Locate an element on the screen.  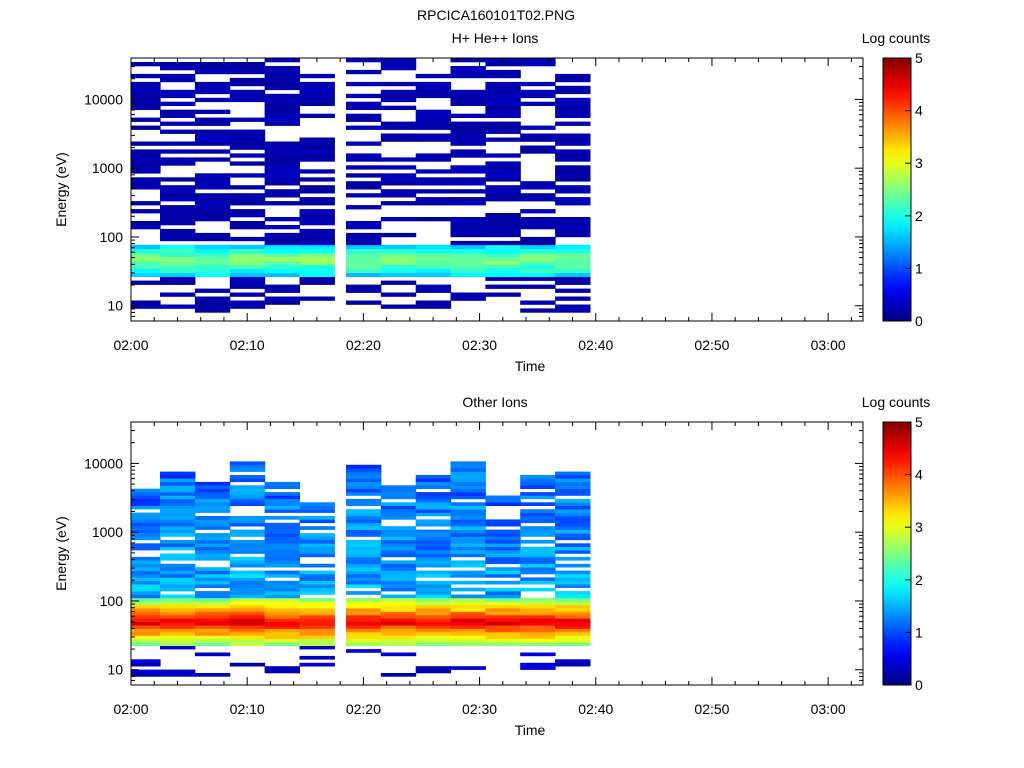
x-tick-label: 02:50 is located at coordinates (711, 709).